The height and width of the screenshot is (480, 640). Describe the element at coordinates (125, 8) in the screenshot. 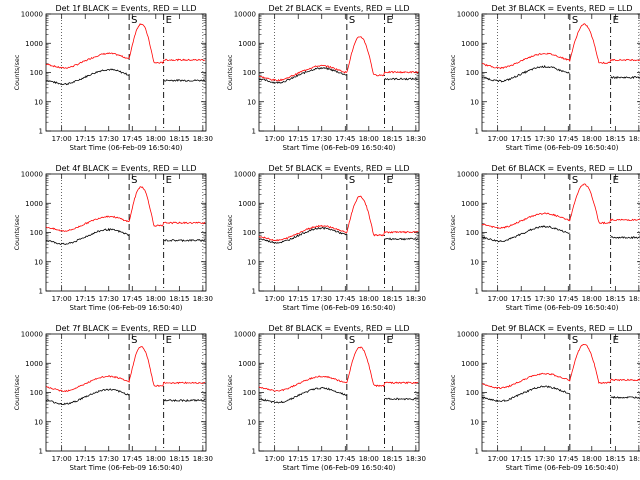

I see `panel-title: Det 1f BLACK = Events, RED = LLD` at that location.